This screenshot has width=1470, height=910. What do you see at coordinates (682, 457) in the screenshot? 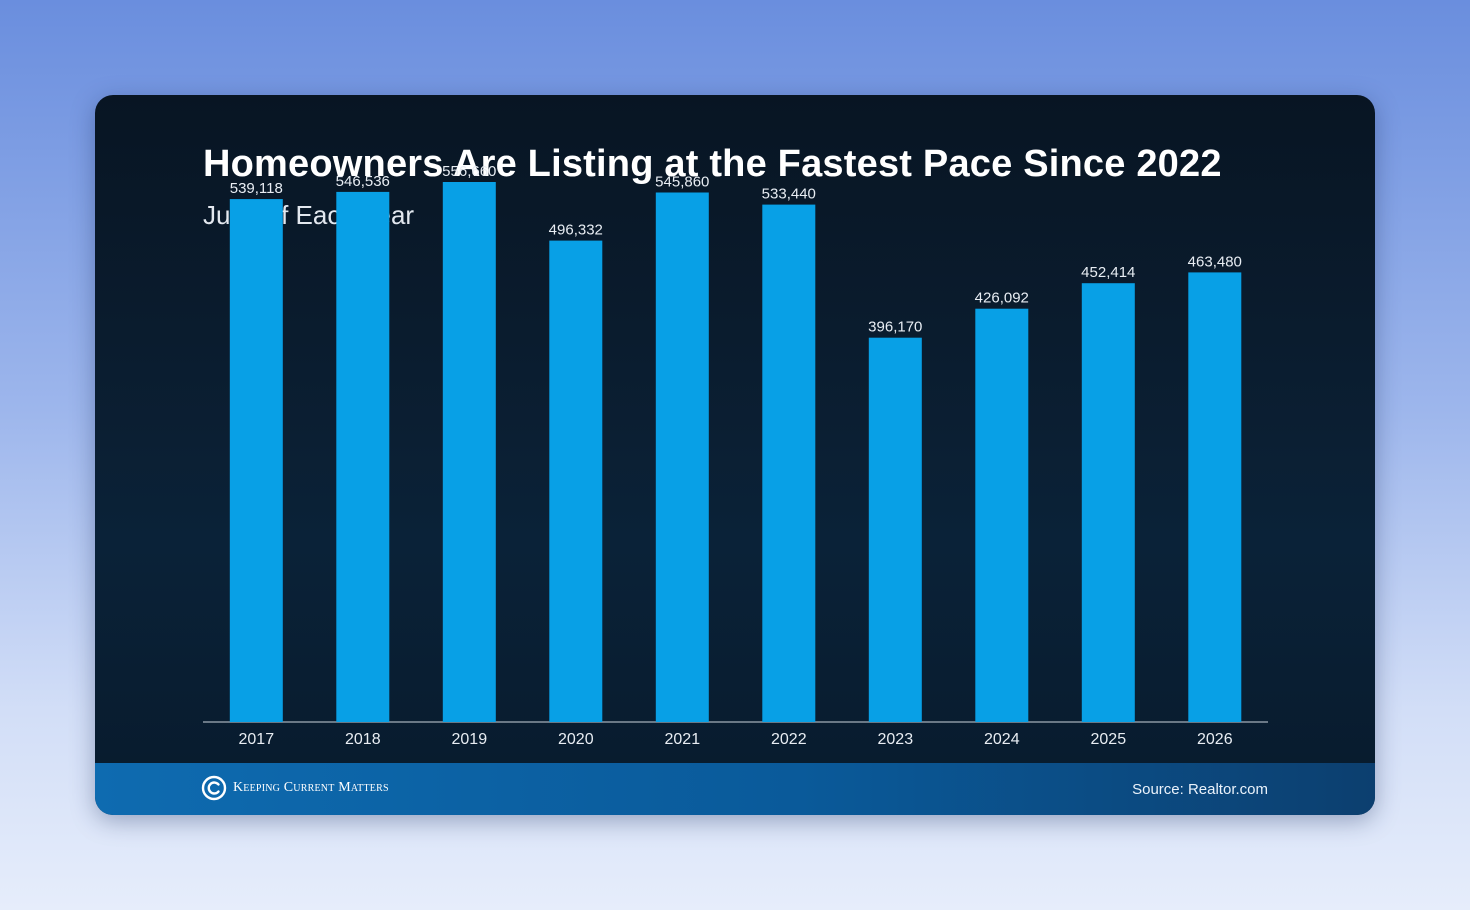
I see `bar-2021` at bounding box center [682, 457].